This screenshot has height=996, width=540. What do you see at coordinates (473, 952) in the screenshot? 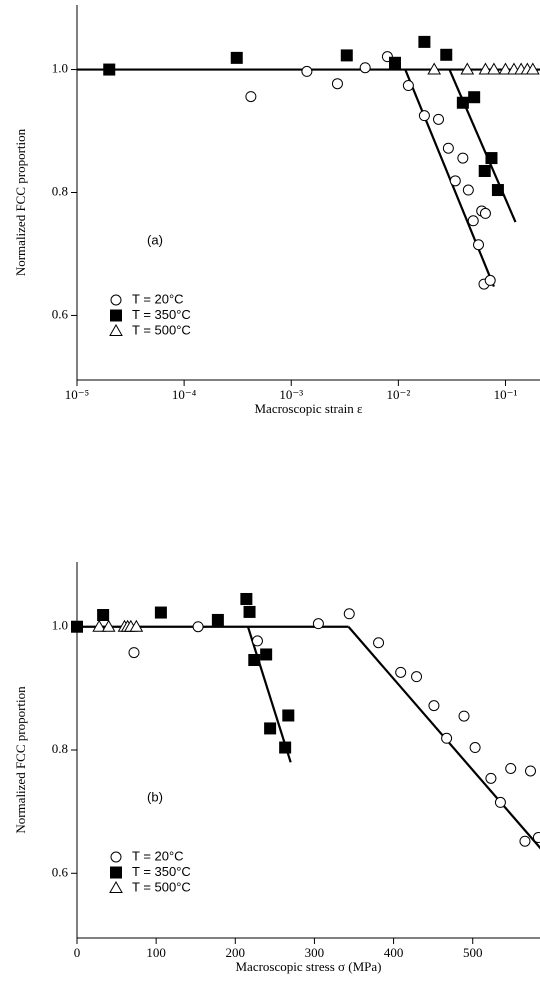
I see `x-tick-label: 500` at bounding box center [473, 952].